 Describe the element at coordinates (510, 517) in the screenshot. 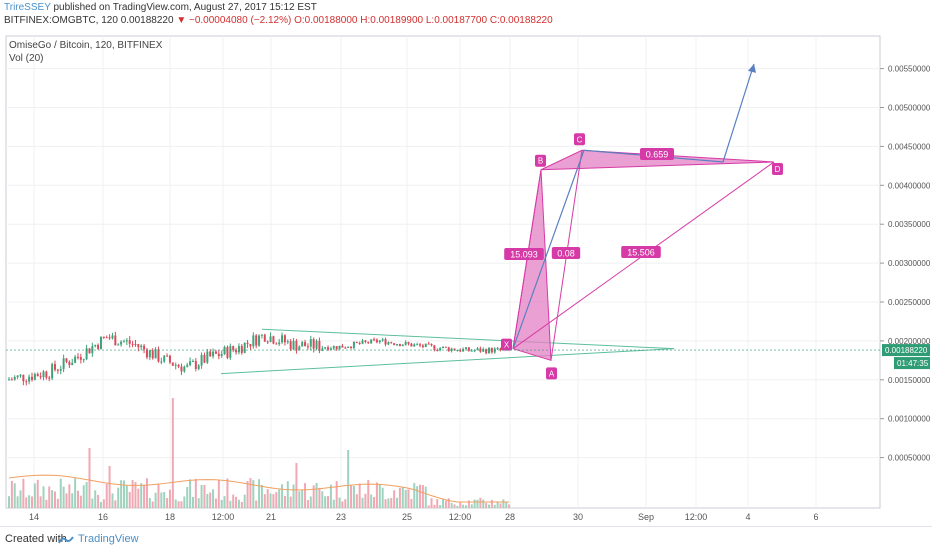

I see `time-tick-label: 28` at that location.